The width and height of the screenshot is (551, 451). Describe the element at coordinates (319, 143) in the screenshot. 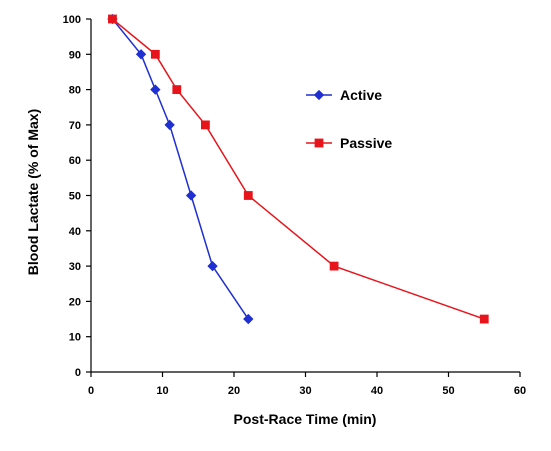

I see `legend-passive-marker` at that location.